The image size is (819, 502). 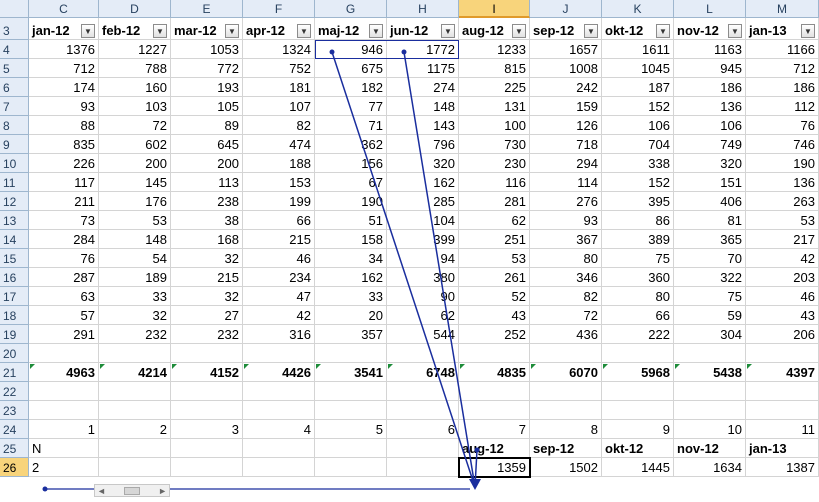 I want to click on row-header-26: 26, so click(x=14, y=467).